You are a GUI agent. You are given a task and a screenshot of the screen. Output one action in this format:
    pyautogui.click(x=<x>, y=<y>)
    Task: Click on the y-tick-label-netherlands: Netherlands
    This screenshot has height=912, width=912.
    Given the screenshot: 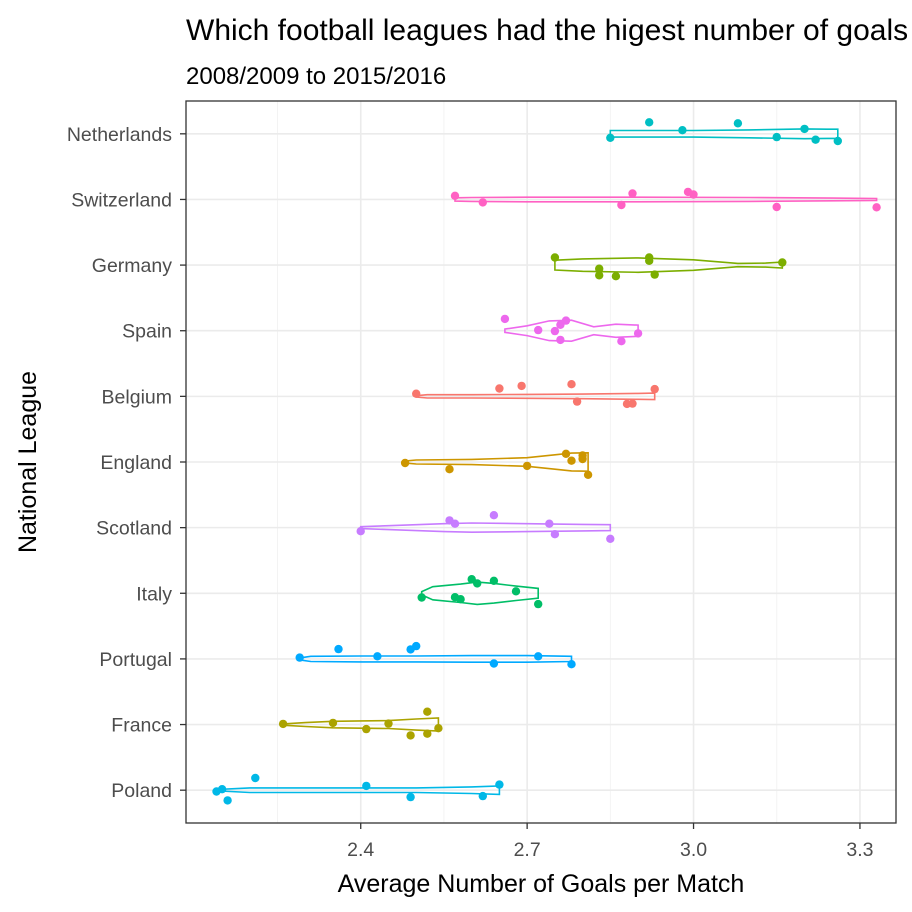 What is the action you would take?
    pyautogui.click(x=119, y=135)
    